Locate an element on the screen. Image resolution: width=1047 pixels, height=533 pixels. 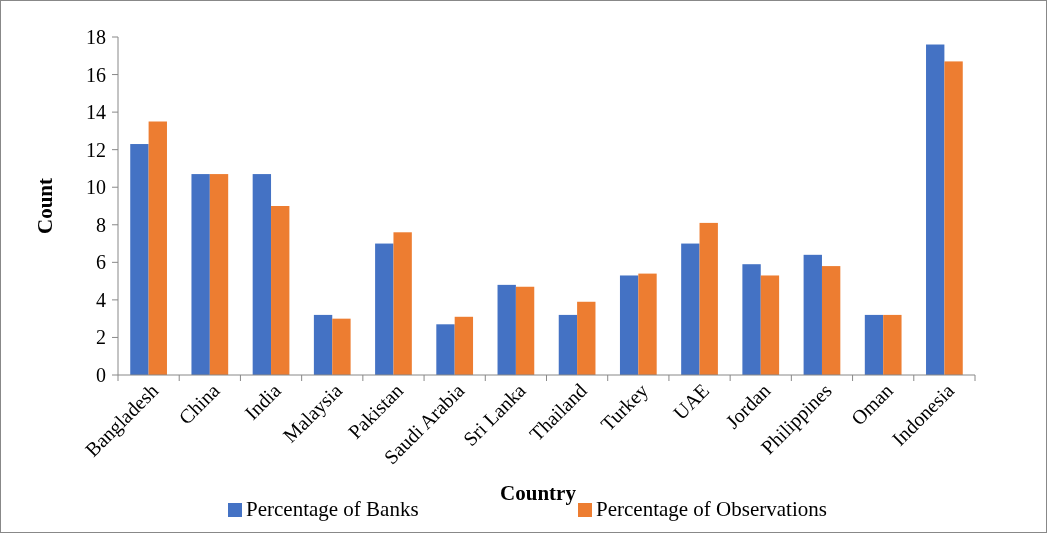
y-tick-label: 10 is located at coordinates (96, 187).